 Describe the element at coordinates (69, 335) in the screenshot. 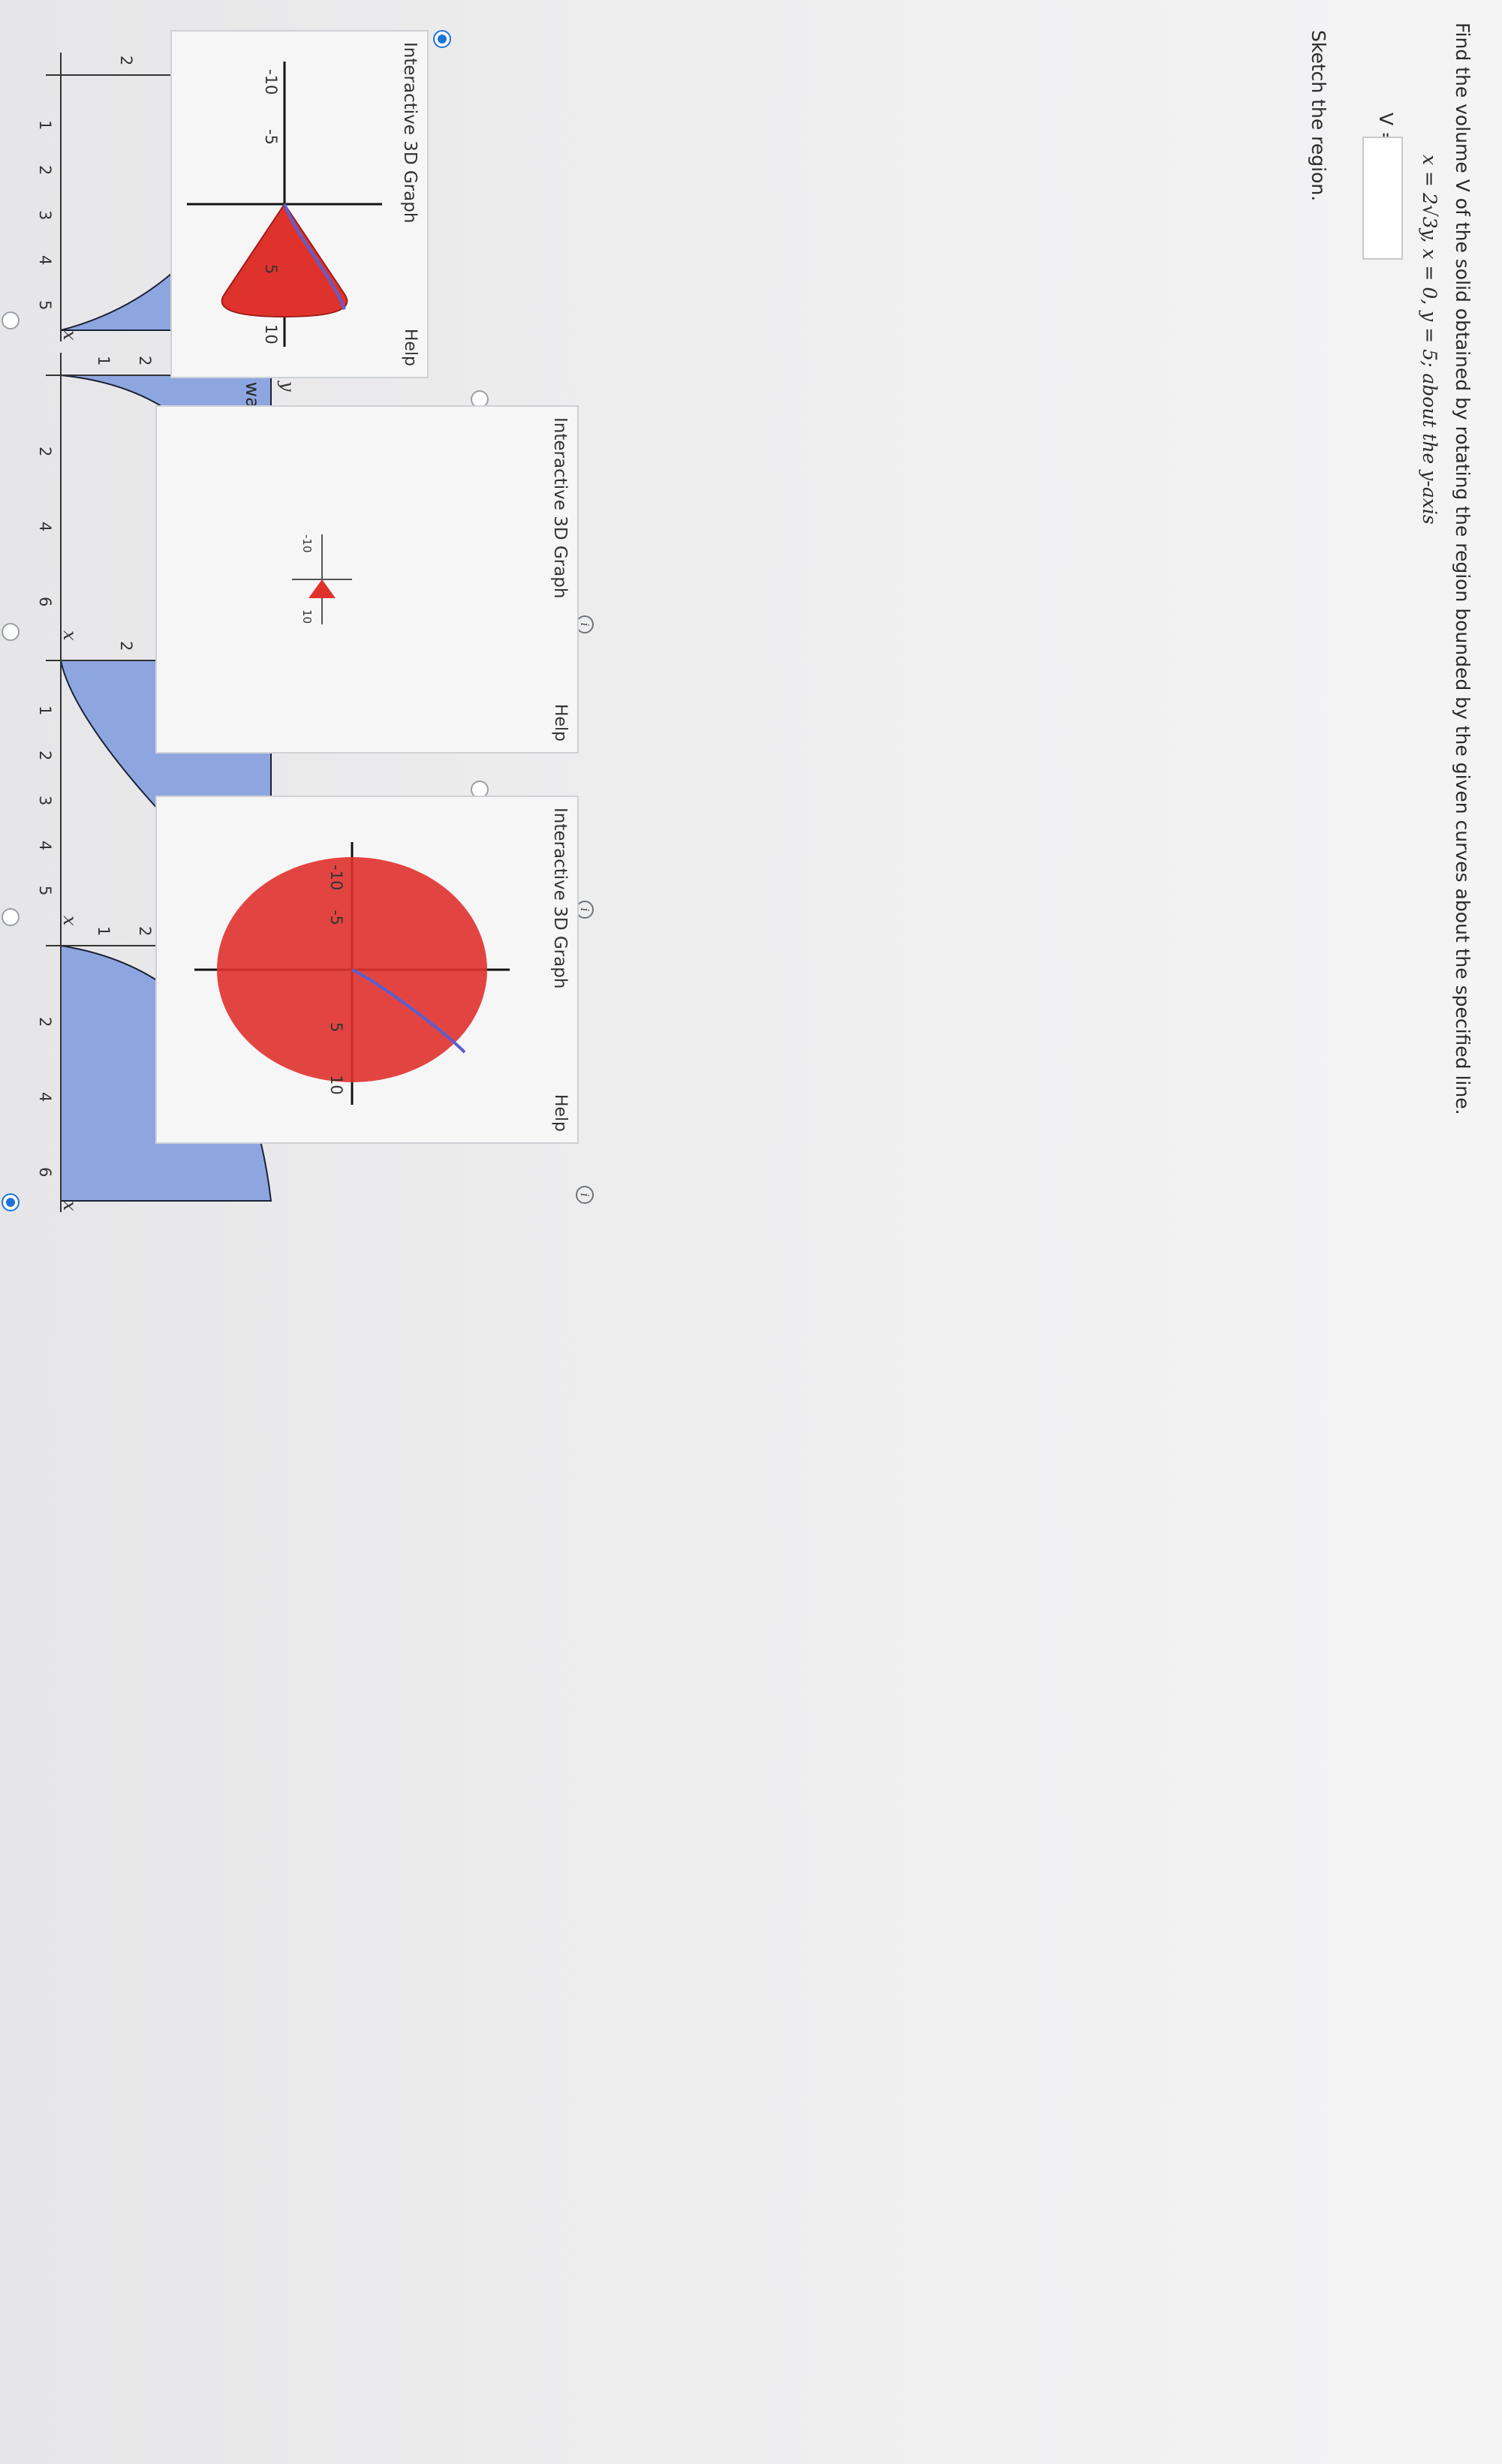

I see `x-axis-label-1: x` at that location.